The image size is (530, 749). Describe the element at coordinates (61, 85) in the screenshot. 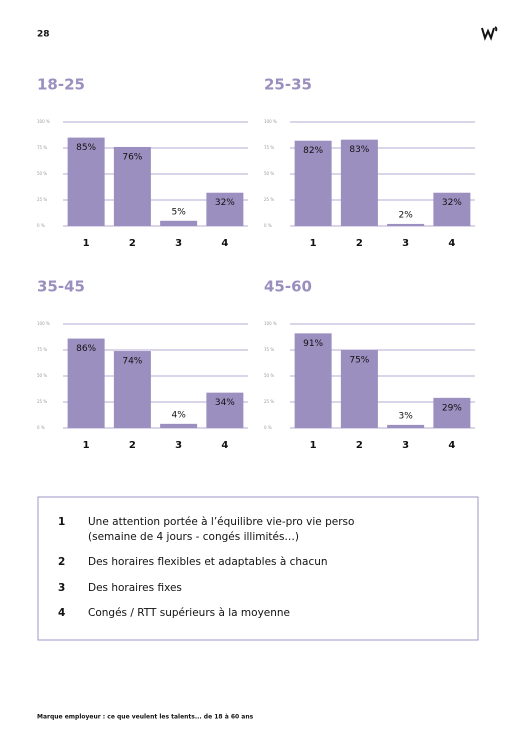

I see `chart-title: 18-25` at that location.